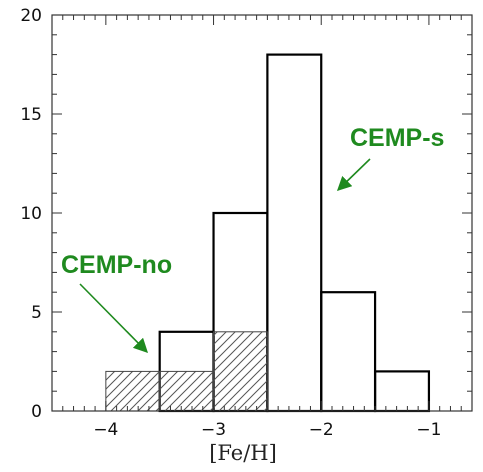  Describe the element at coordinates (36, 313) in the screenshot. I see `y-tick-label: 5` at that location.